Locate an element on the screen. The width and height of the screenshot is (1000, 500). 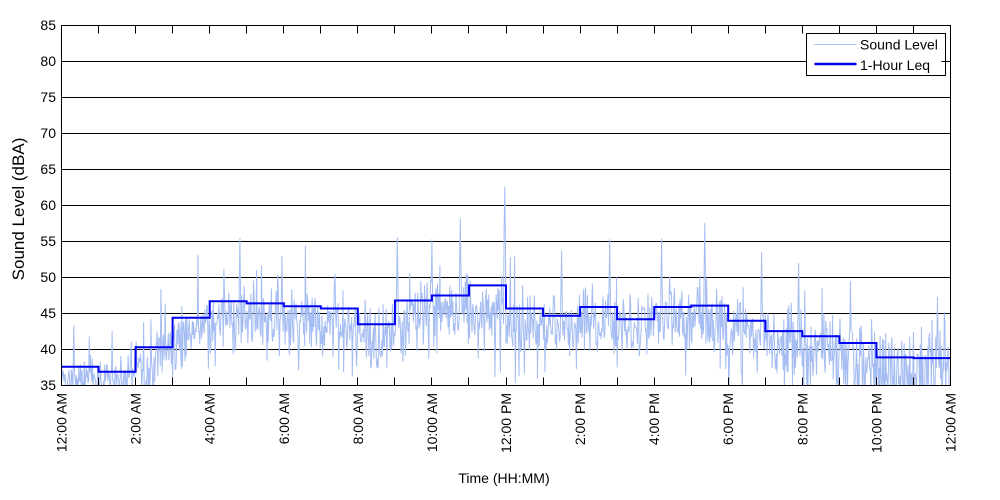
svg-text: 6:00 AM is located at coordinates (284, 418).